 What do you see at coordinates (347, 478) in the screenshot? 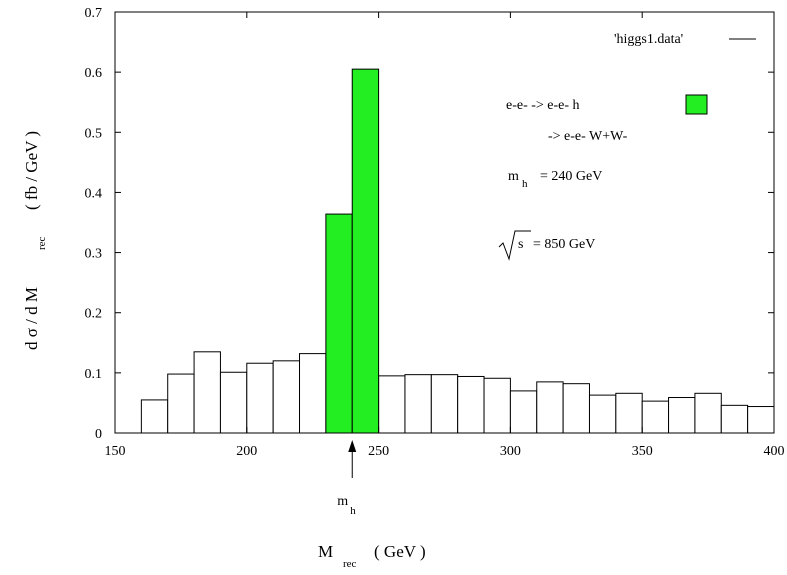
I see `mass-marker: m h` at bounding box center [347, 478].